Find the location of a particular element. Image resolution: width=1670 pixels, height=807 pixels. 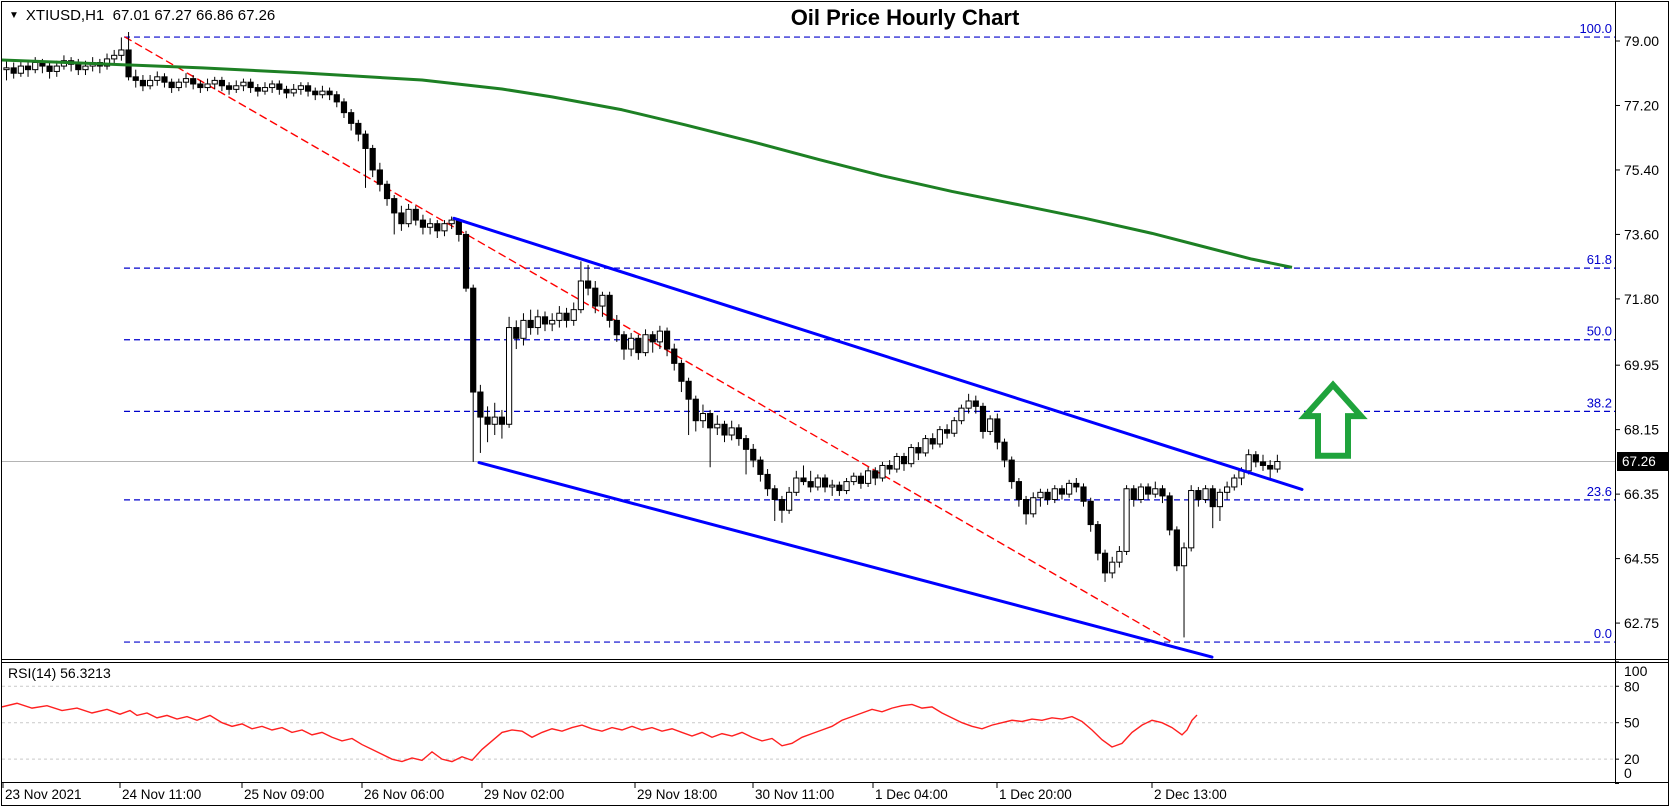

price-tick-label: 62.75 is located at coordinates (1641, 623).